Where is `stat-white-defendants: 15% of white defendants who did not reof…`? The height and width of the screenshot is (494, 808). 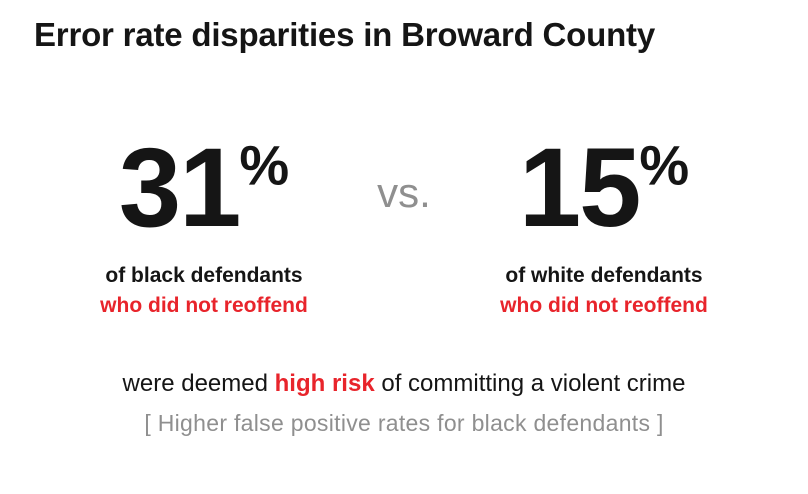 stat-white-defendants: 15% of white defendants who did not reof… is located at coordinates (604, 225).